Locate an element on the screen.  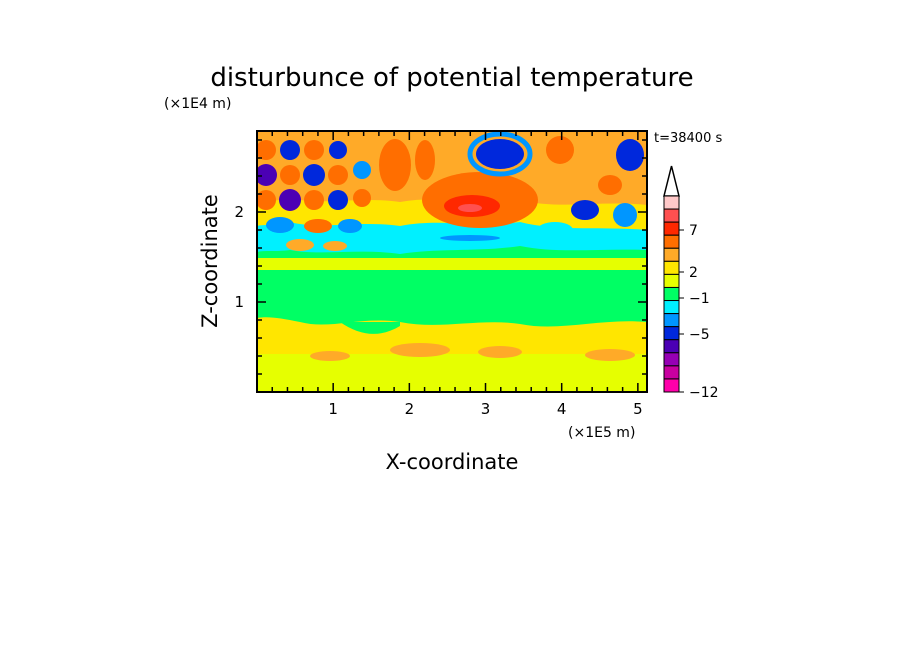
colorbar-label: 2 is located at coordinates (693, 273).